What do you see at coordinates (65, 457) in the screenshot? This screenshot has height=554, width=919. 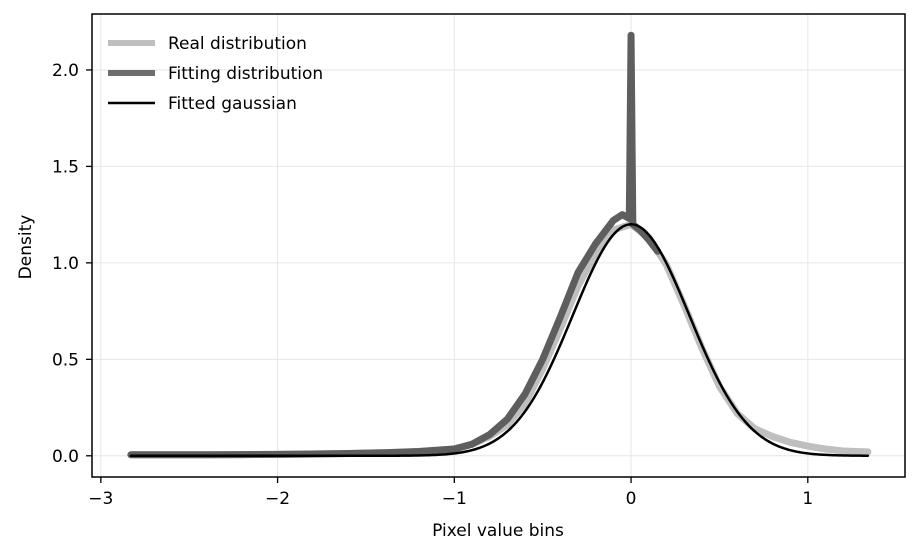 I see `y-tick-label: 0.0` at bounding box center [65, 457].